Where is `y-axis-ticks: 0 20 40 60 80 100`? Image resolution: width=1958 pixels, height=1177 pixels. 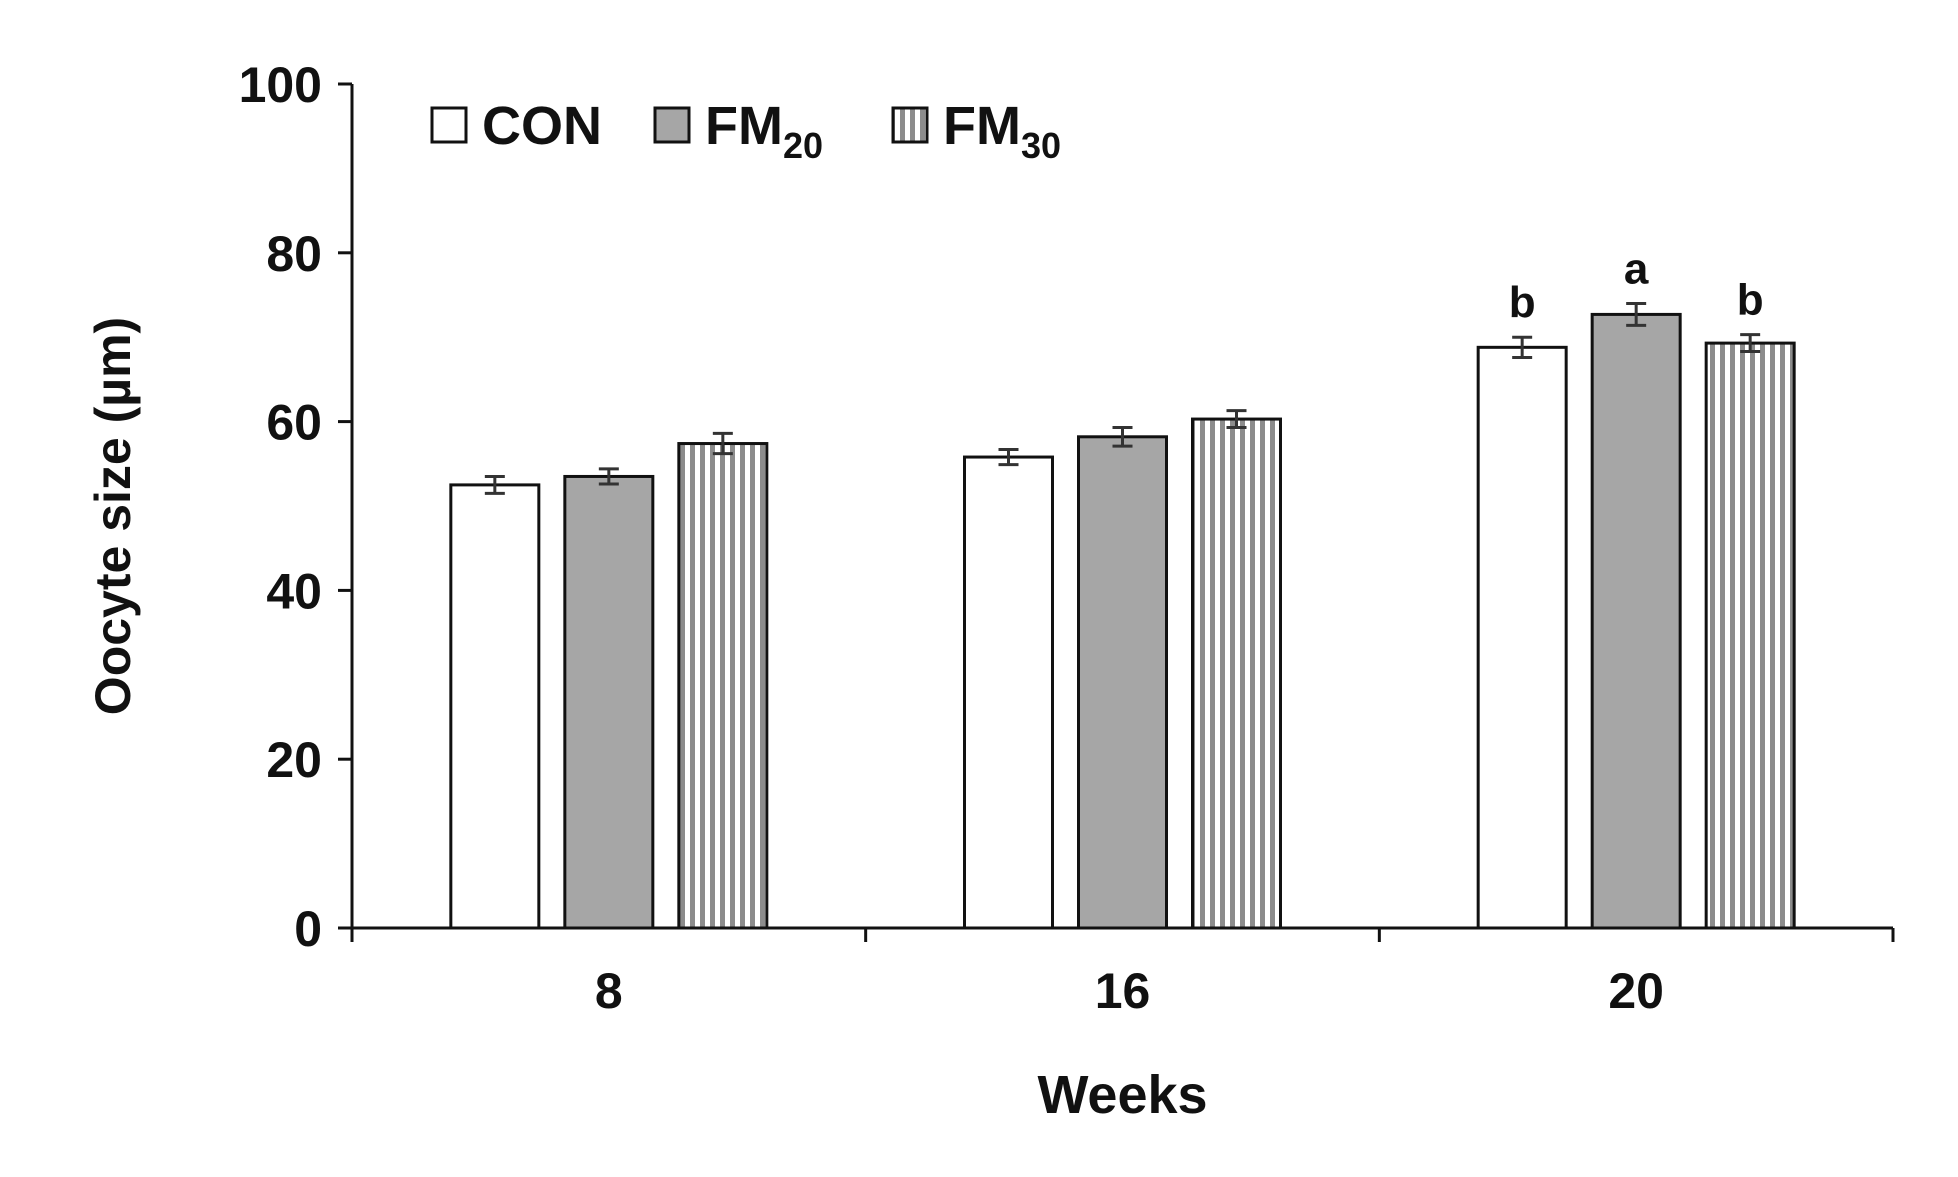 y-axis-ticks: 0 20 40 60 80 100 is located at coordinates (295, 507).